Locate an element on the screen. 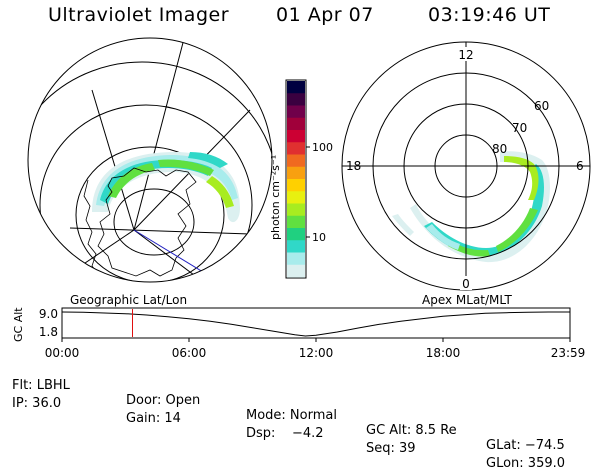 The height and width of the screenshot is (471, 600). header: Ultraviolet Imager 01 Apr 07 03:19:46 UT is located at coordinates (300, 17).